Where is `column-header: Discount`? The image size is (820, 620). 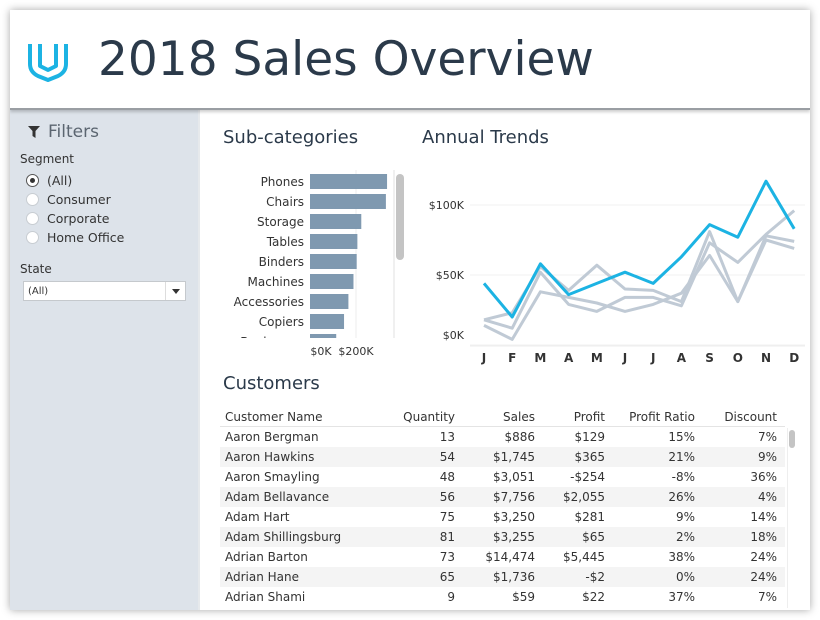 column-header: Discount is located at coordinates (750, 416).